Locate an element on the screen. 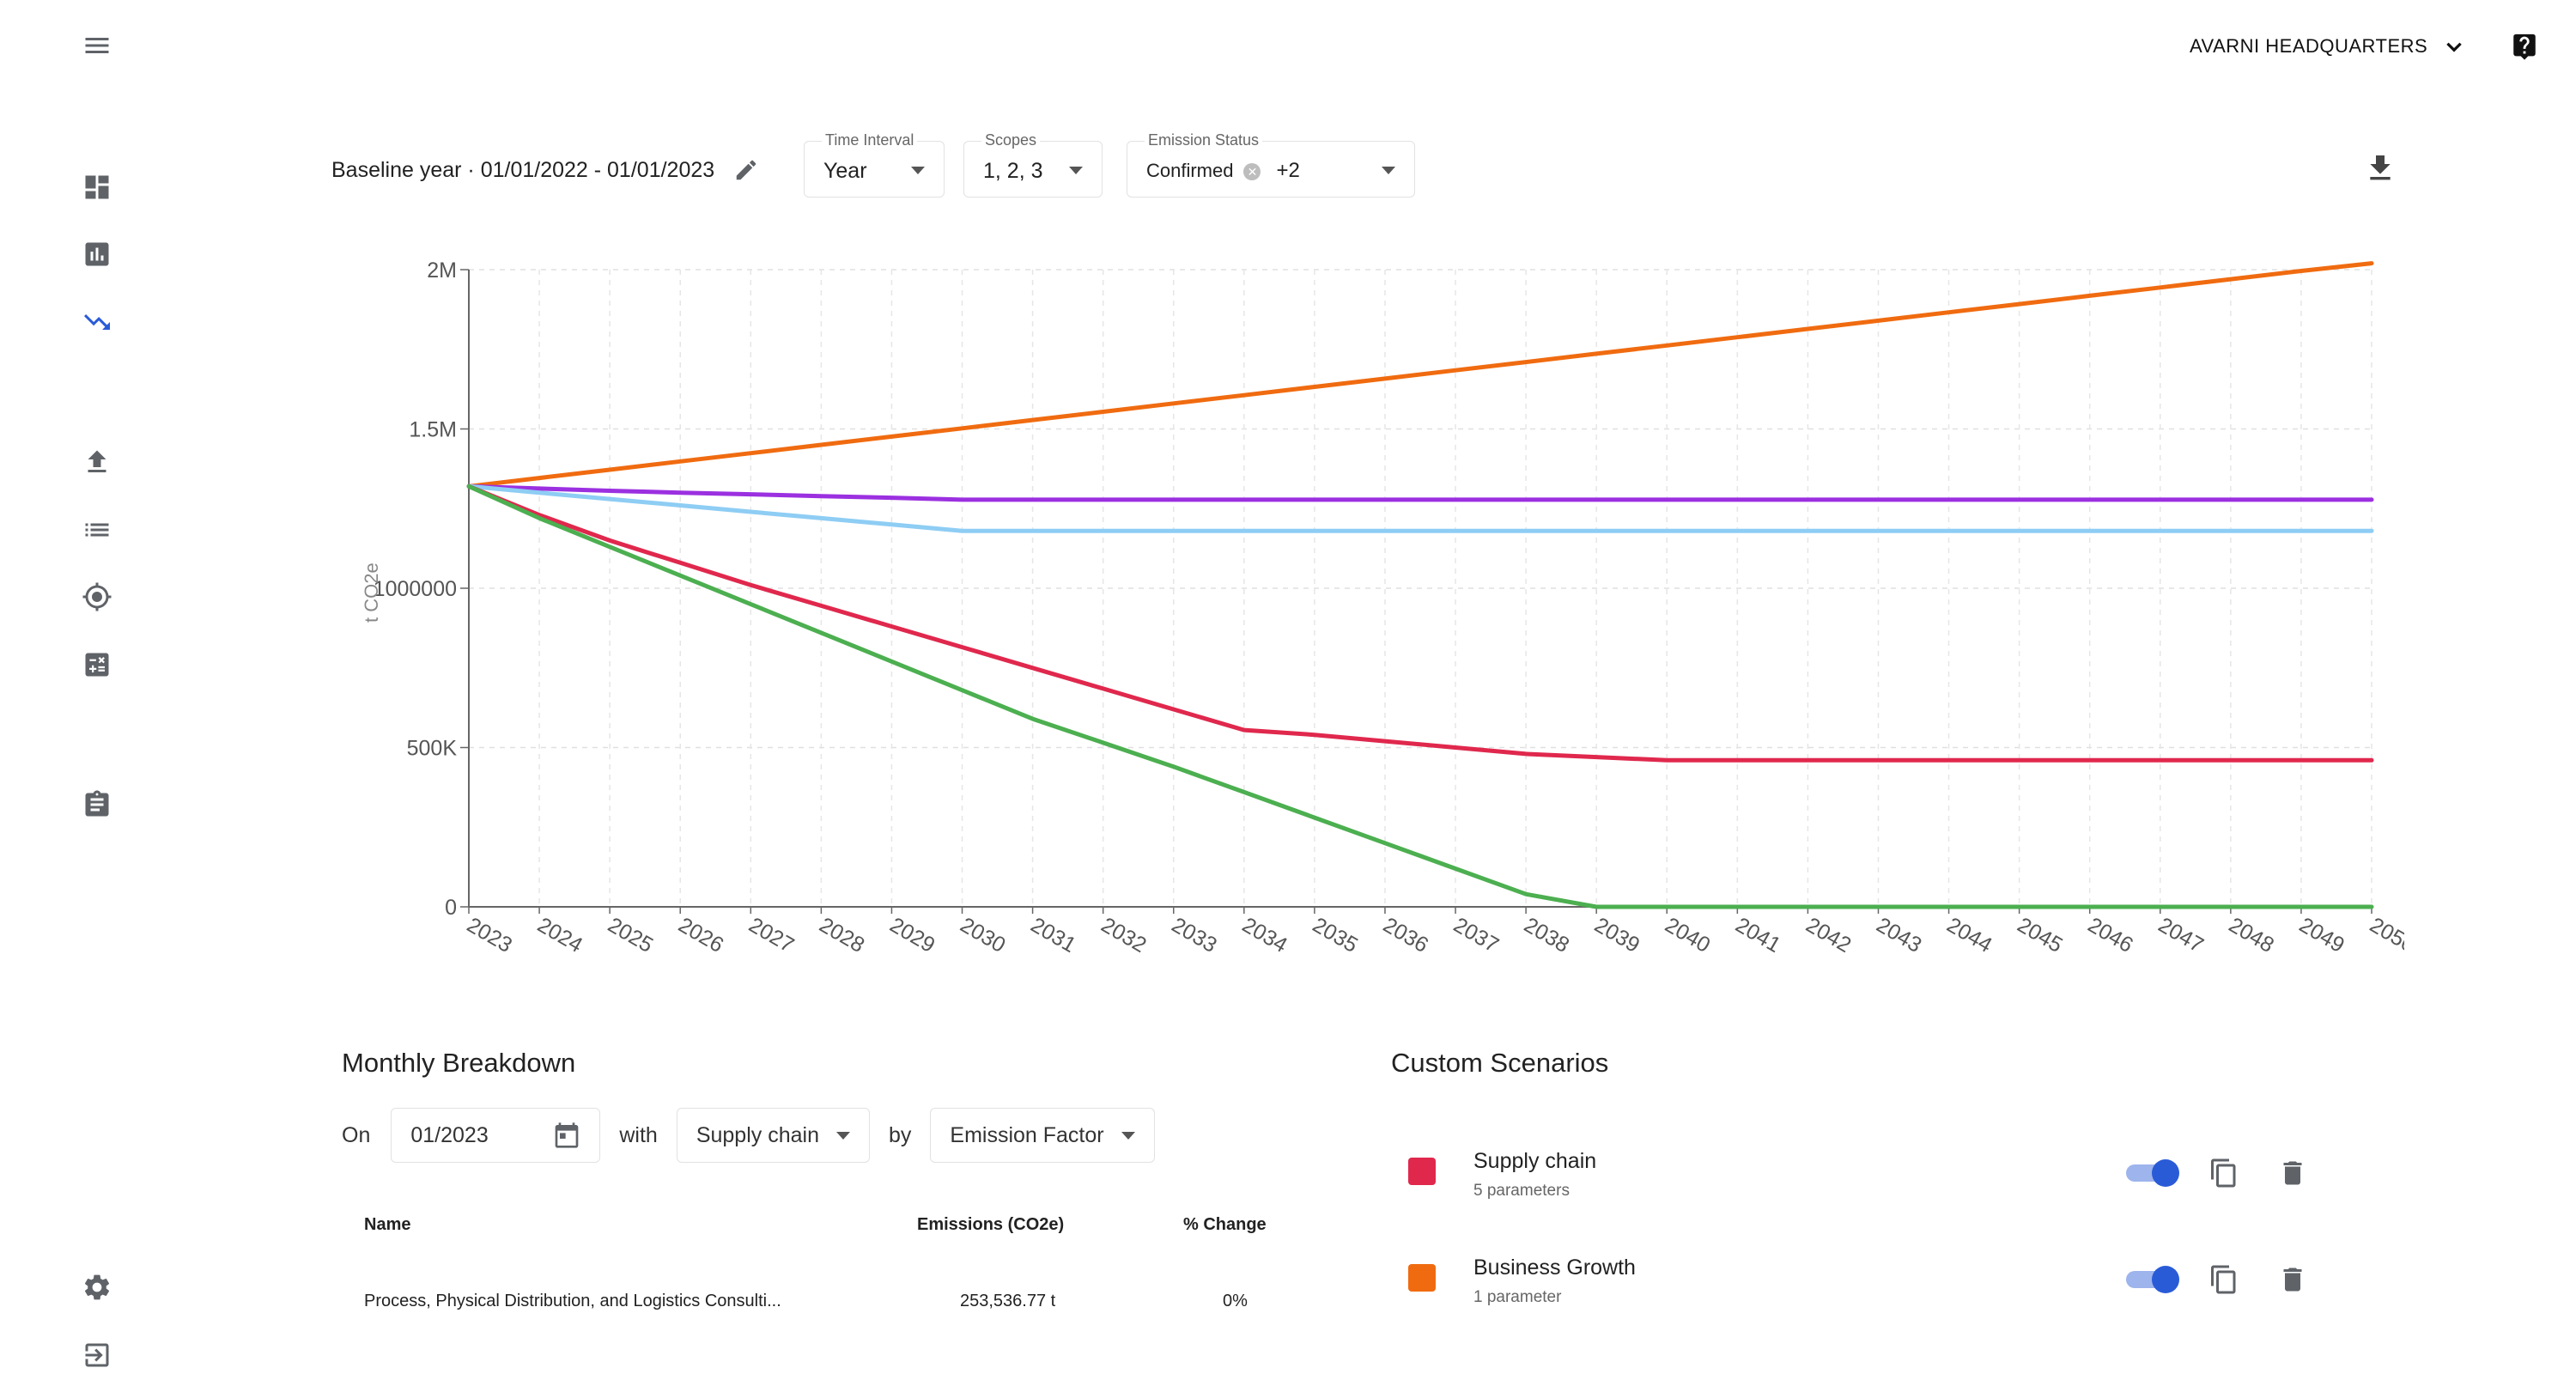 The image size is (2576, 1374). menu-icon is located at coordinates (97, 45).